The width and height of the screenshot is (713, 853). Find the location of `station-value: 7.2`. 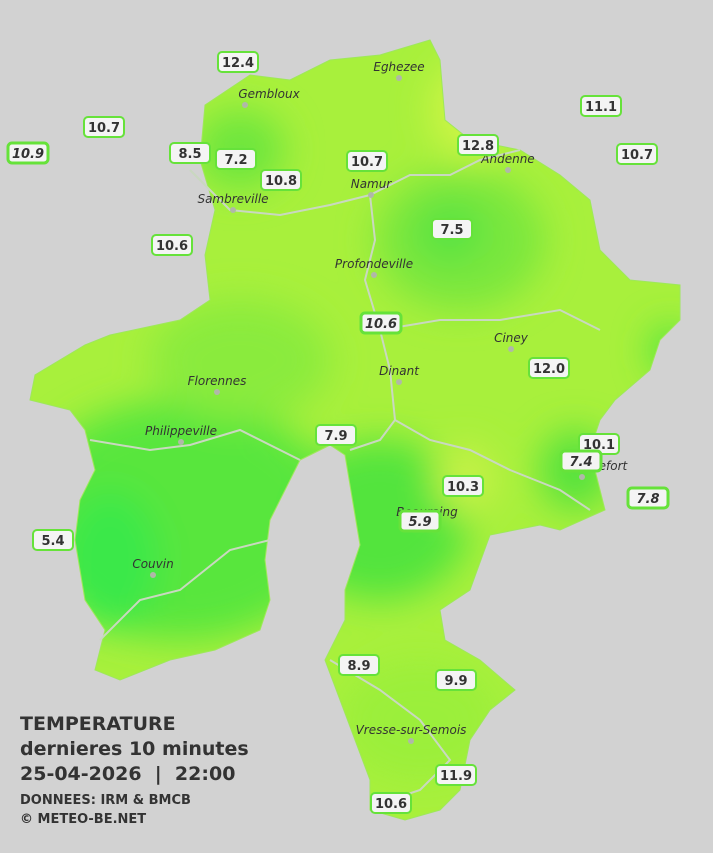

station-value: 7.2 is located at coordinates (235, 160).